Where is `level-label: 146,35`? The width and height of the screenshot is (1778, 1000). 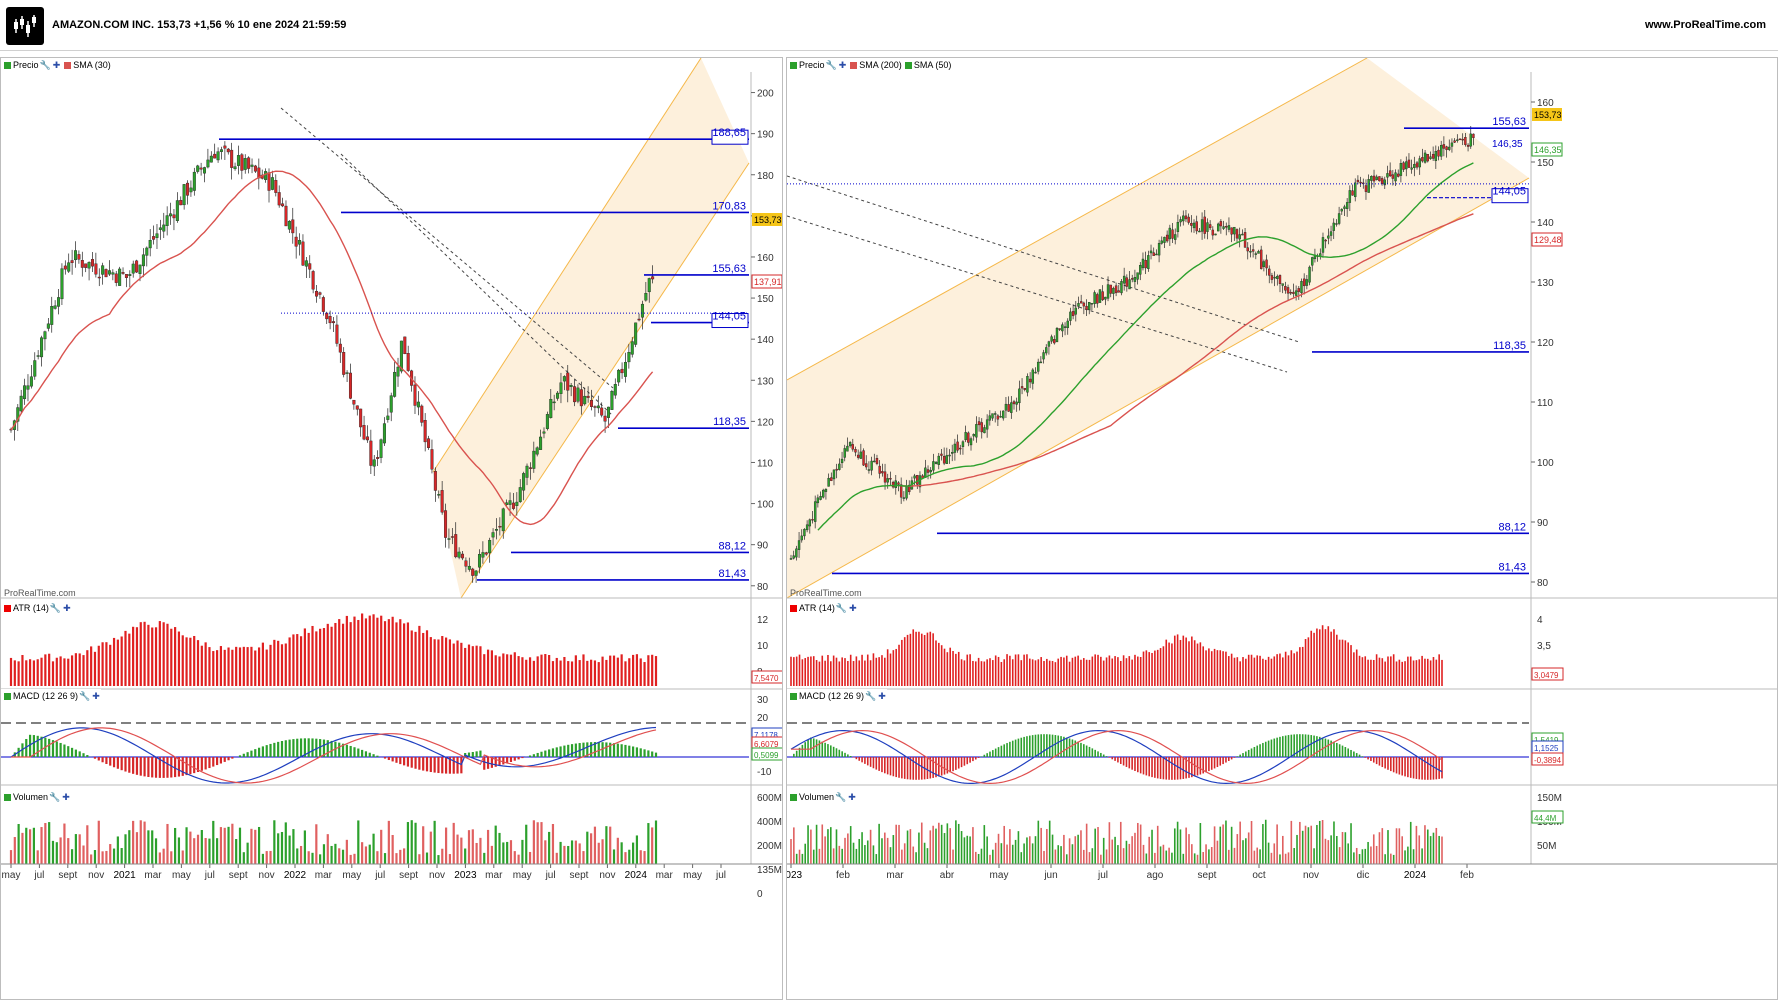 level-label: 146,35 is located at coordinates (1507, 144).